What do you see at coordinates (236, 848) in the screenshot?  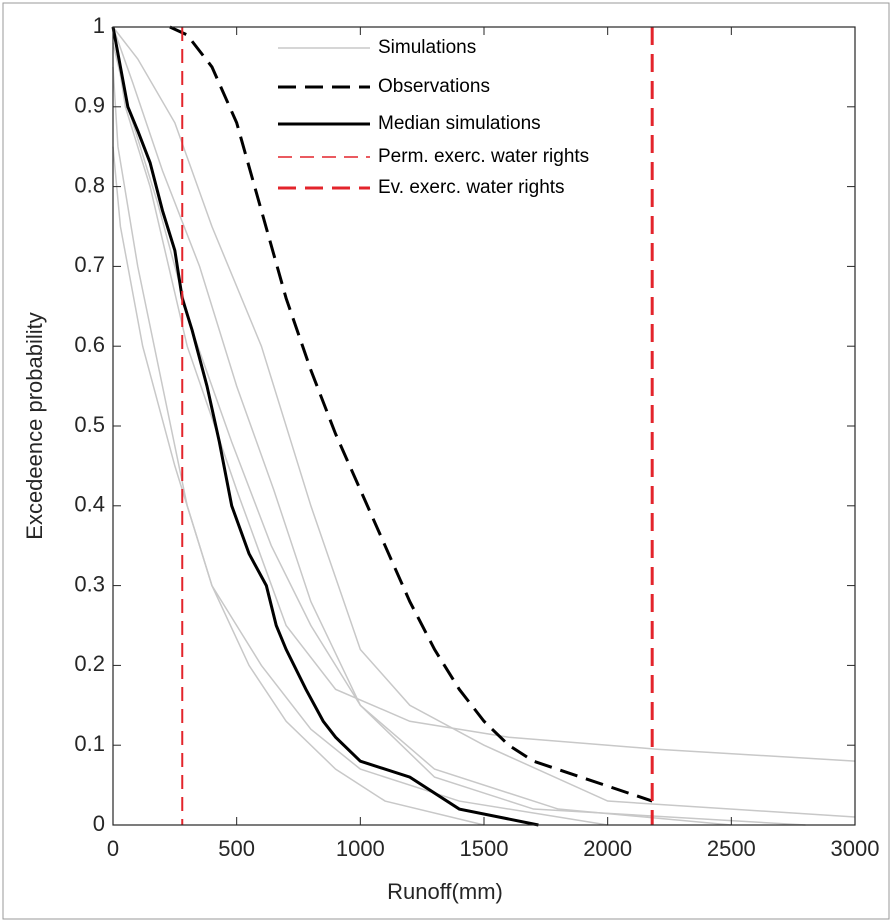 I see `x-tick-label: 500` at bounding box center [236, 848].